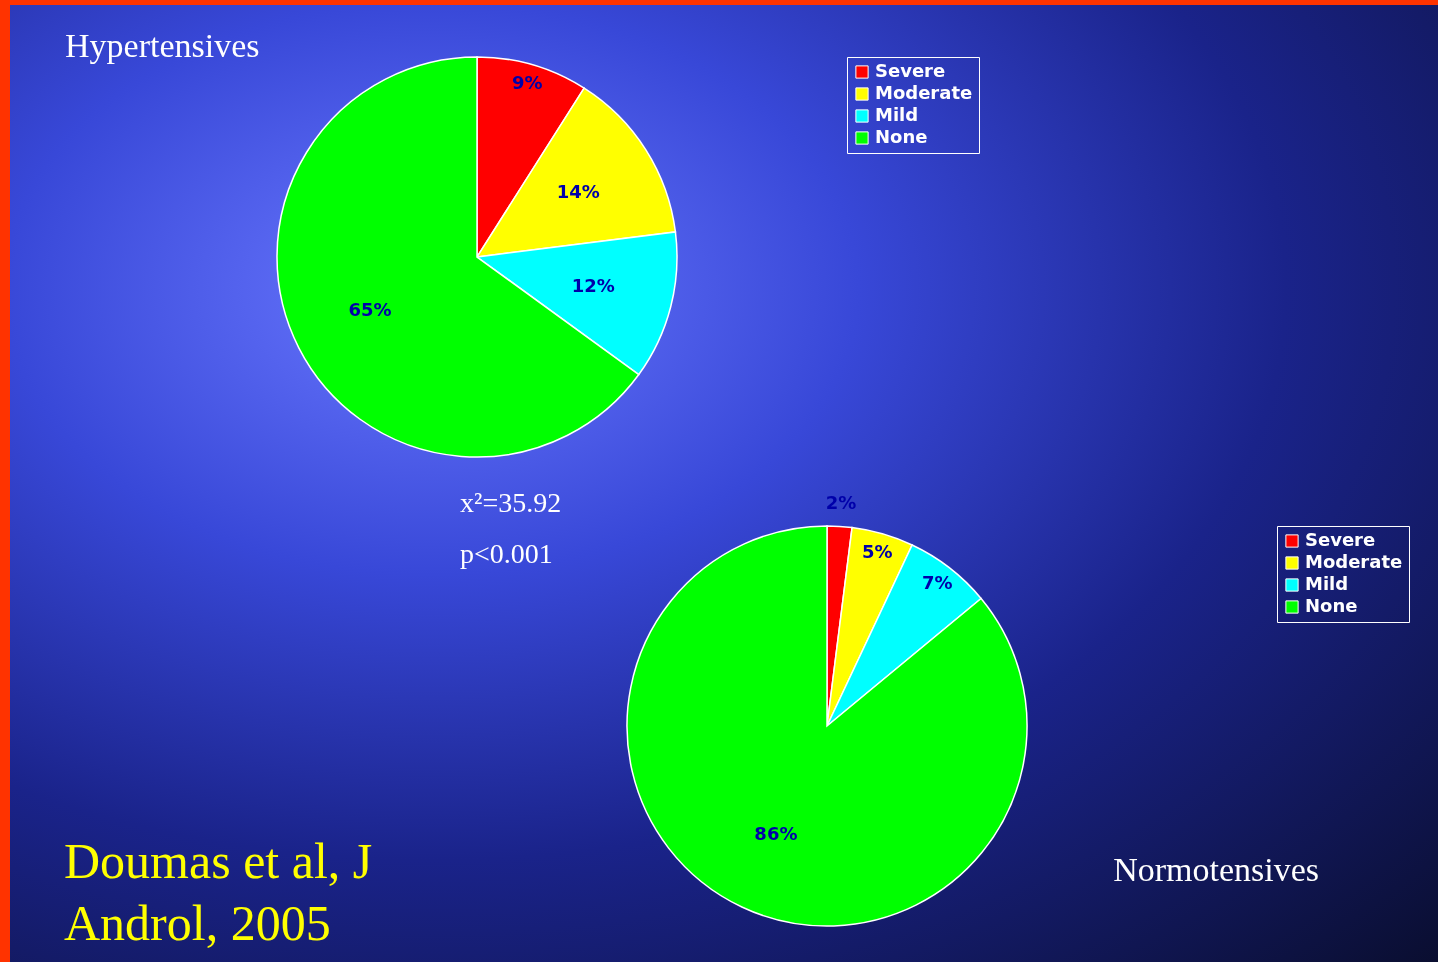 The image size is (1438, 962). What do you see at coordinates (776, 833) in the screenshot?
I see `data-label: 86%` at bounding box center [776, 833].